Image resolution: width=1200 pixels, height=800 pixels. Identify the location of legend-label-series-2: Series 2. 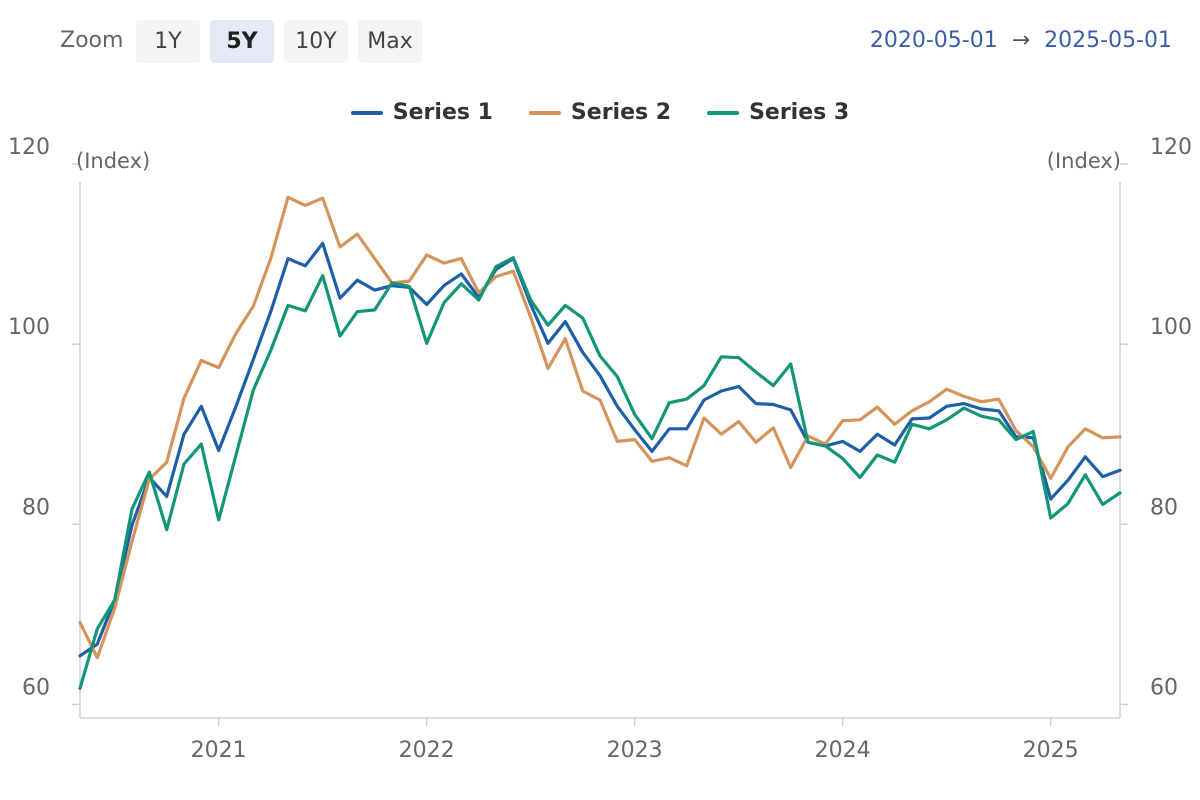
(621, 112).